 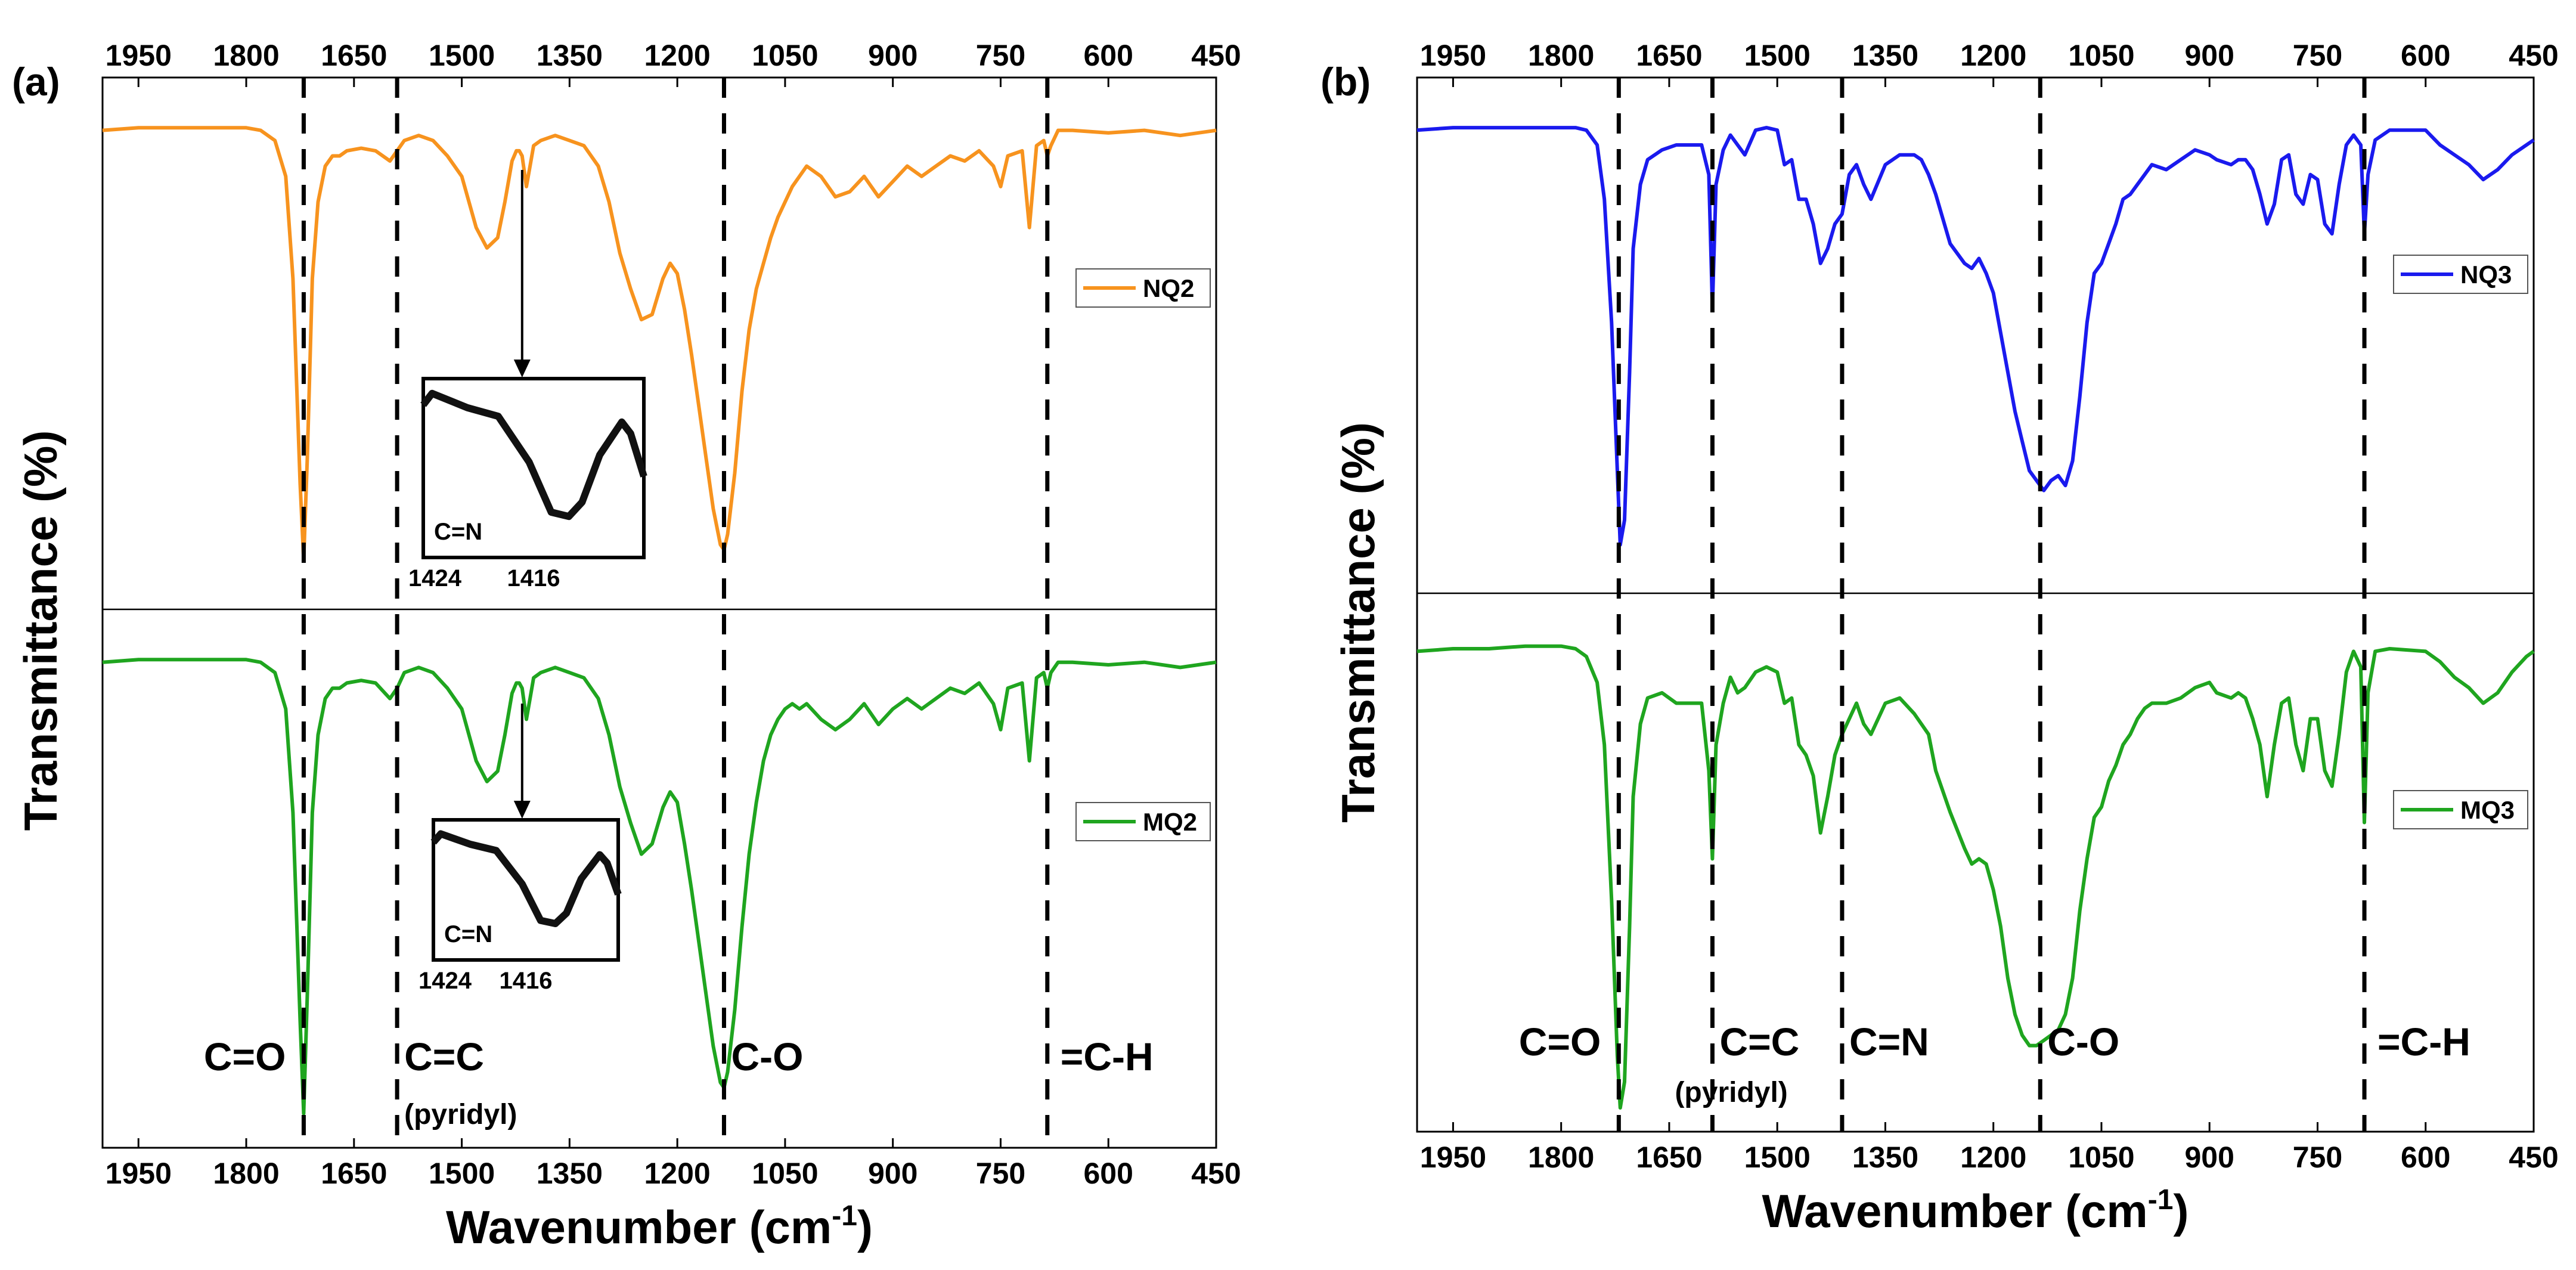 I want to click on panel-label: (a), so click(x=36, y=82).